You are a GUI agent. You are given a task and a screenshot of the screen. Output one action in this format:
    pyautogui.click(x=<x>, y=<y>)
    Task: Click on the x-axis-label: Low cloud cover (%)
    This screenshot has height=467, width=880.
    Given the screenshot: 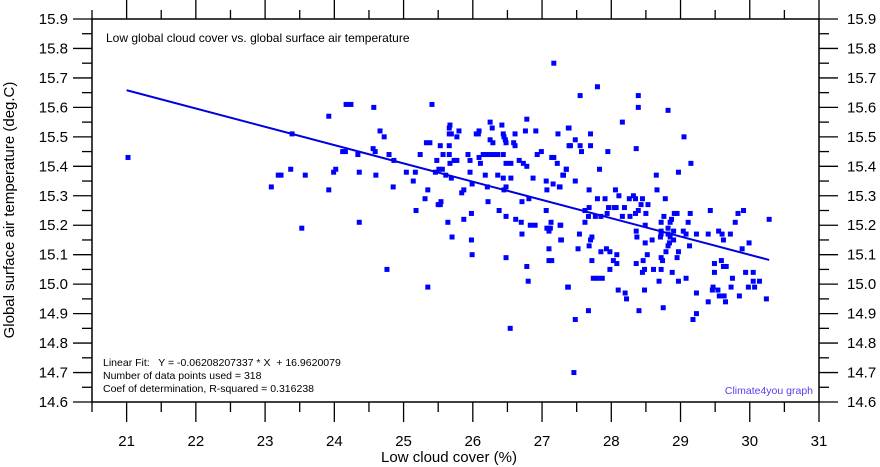 What is the action you would take?
    pyautogui.click(x=449, y=457)
    